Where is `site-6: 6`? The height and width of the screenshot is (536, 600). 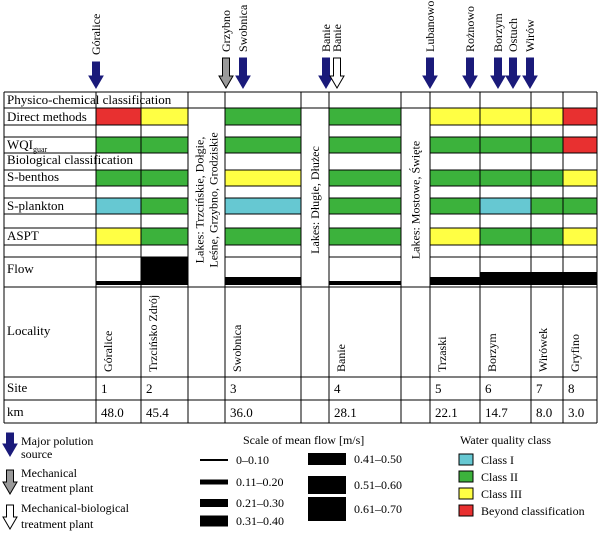 site-6: 6 is located at coordinates (488, 388).